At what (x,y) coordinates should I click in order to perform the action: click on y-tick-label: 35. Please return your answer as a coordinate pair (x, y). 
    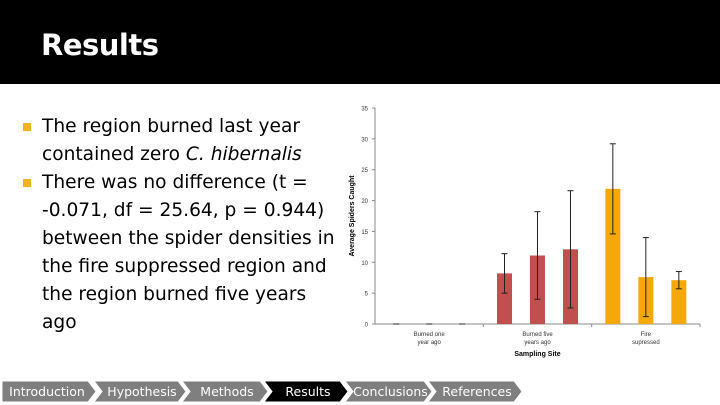
    Looking at the image, I should click on (364, 110).